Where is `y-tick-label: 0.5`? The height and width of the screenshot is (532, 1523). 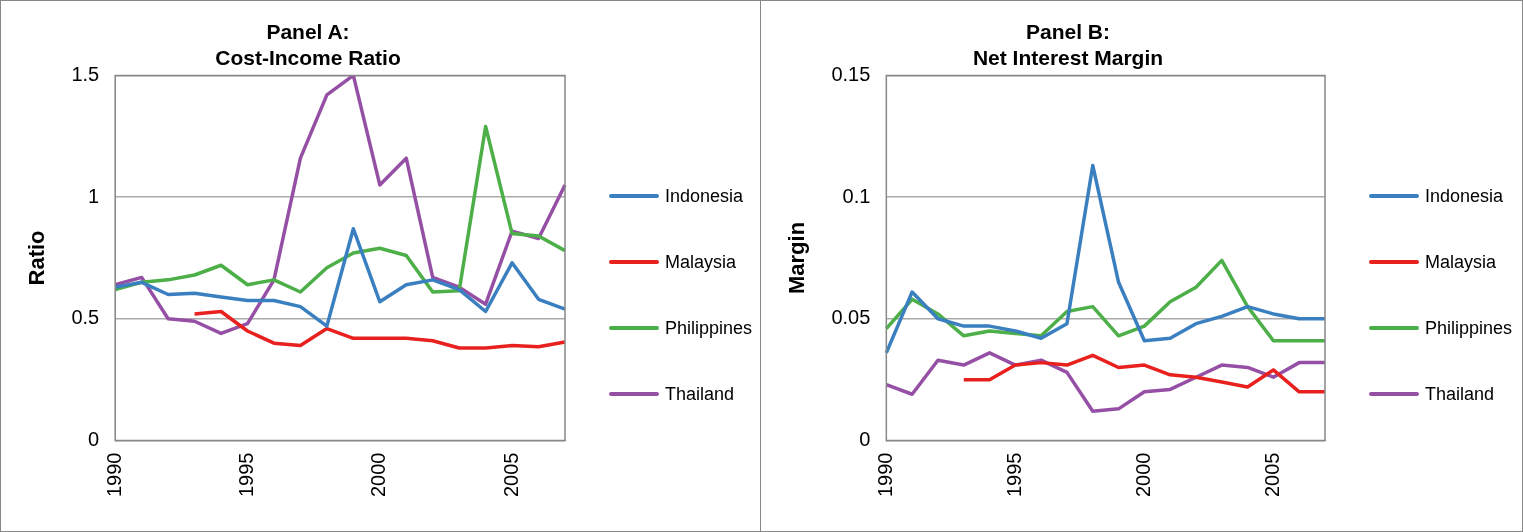 y-tick-label: 0.5 is located at coordinates (85, 317).